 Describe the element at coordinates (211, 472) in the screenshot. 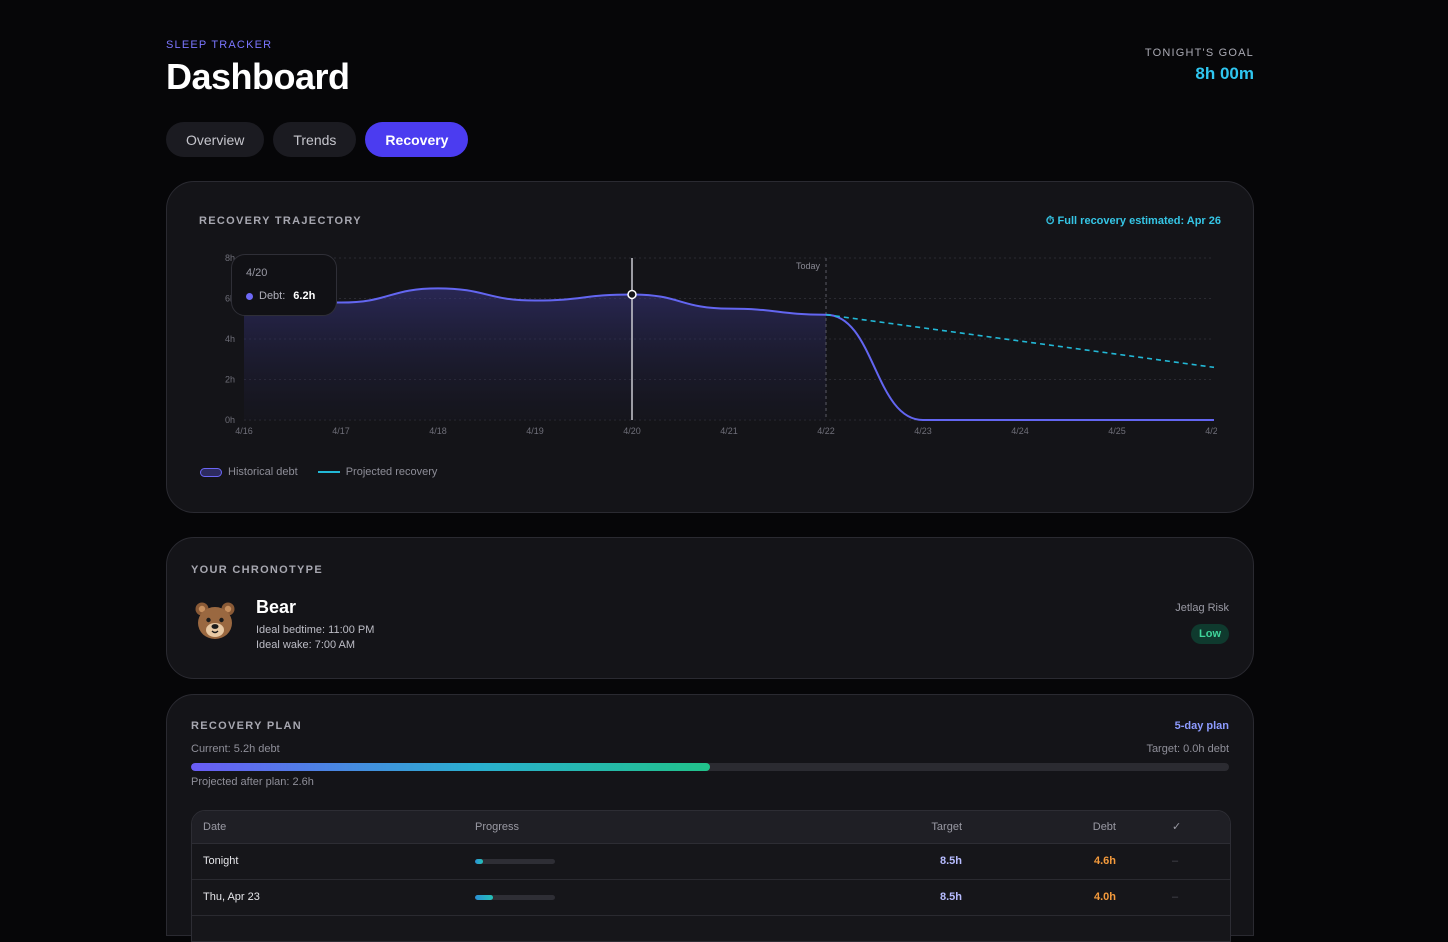

I see `area-swatch-icon` at that location.